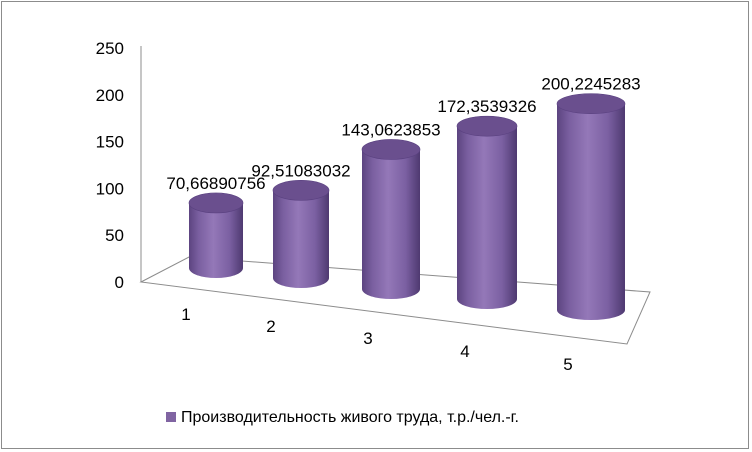  I want to click on x-tick-label: 4, so click(464, 351).